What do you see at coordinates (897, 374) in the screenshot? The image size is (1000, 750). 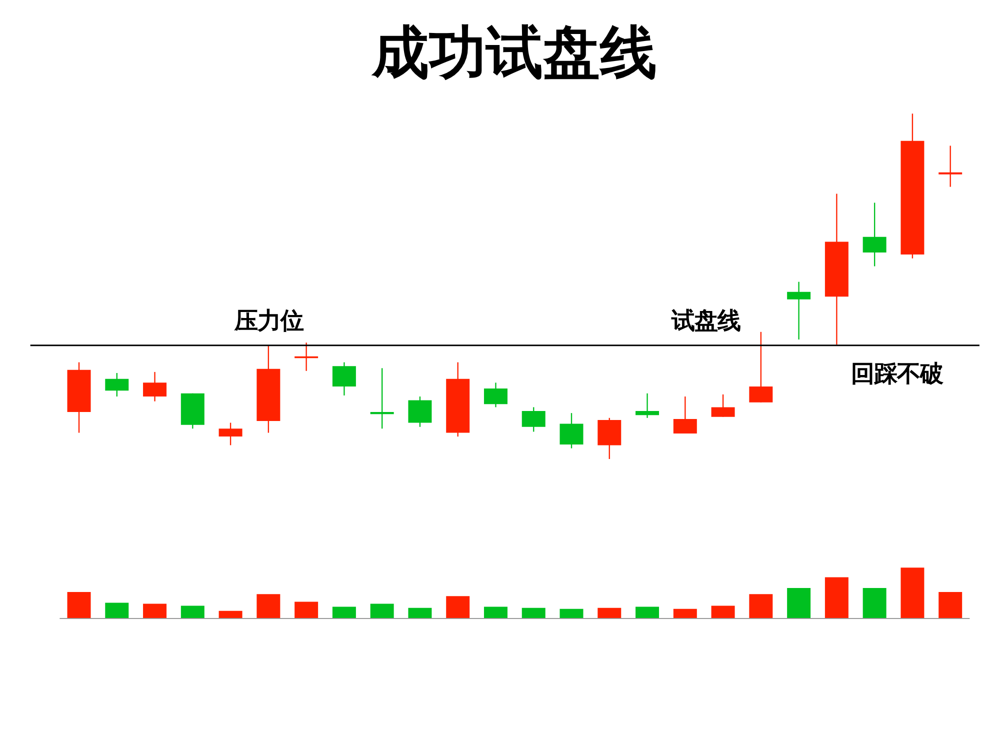 I see `annotation: 回踩不破` at bounding box center [897, 374].